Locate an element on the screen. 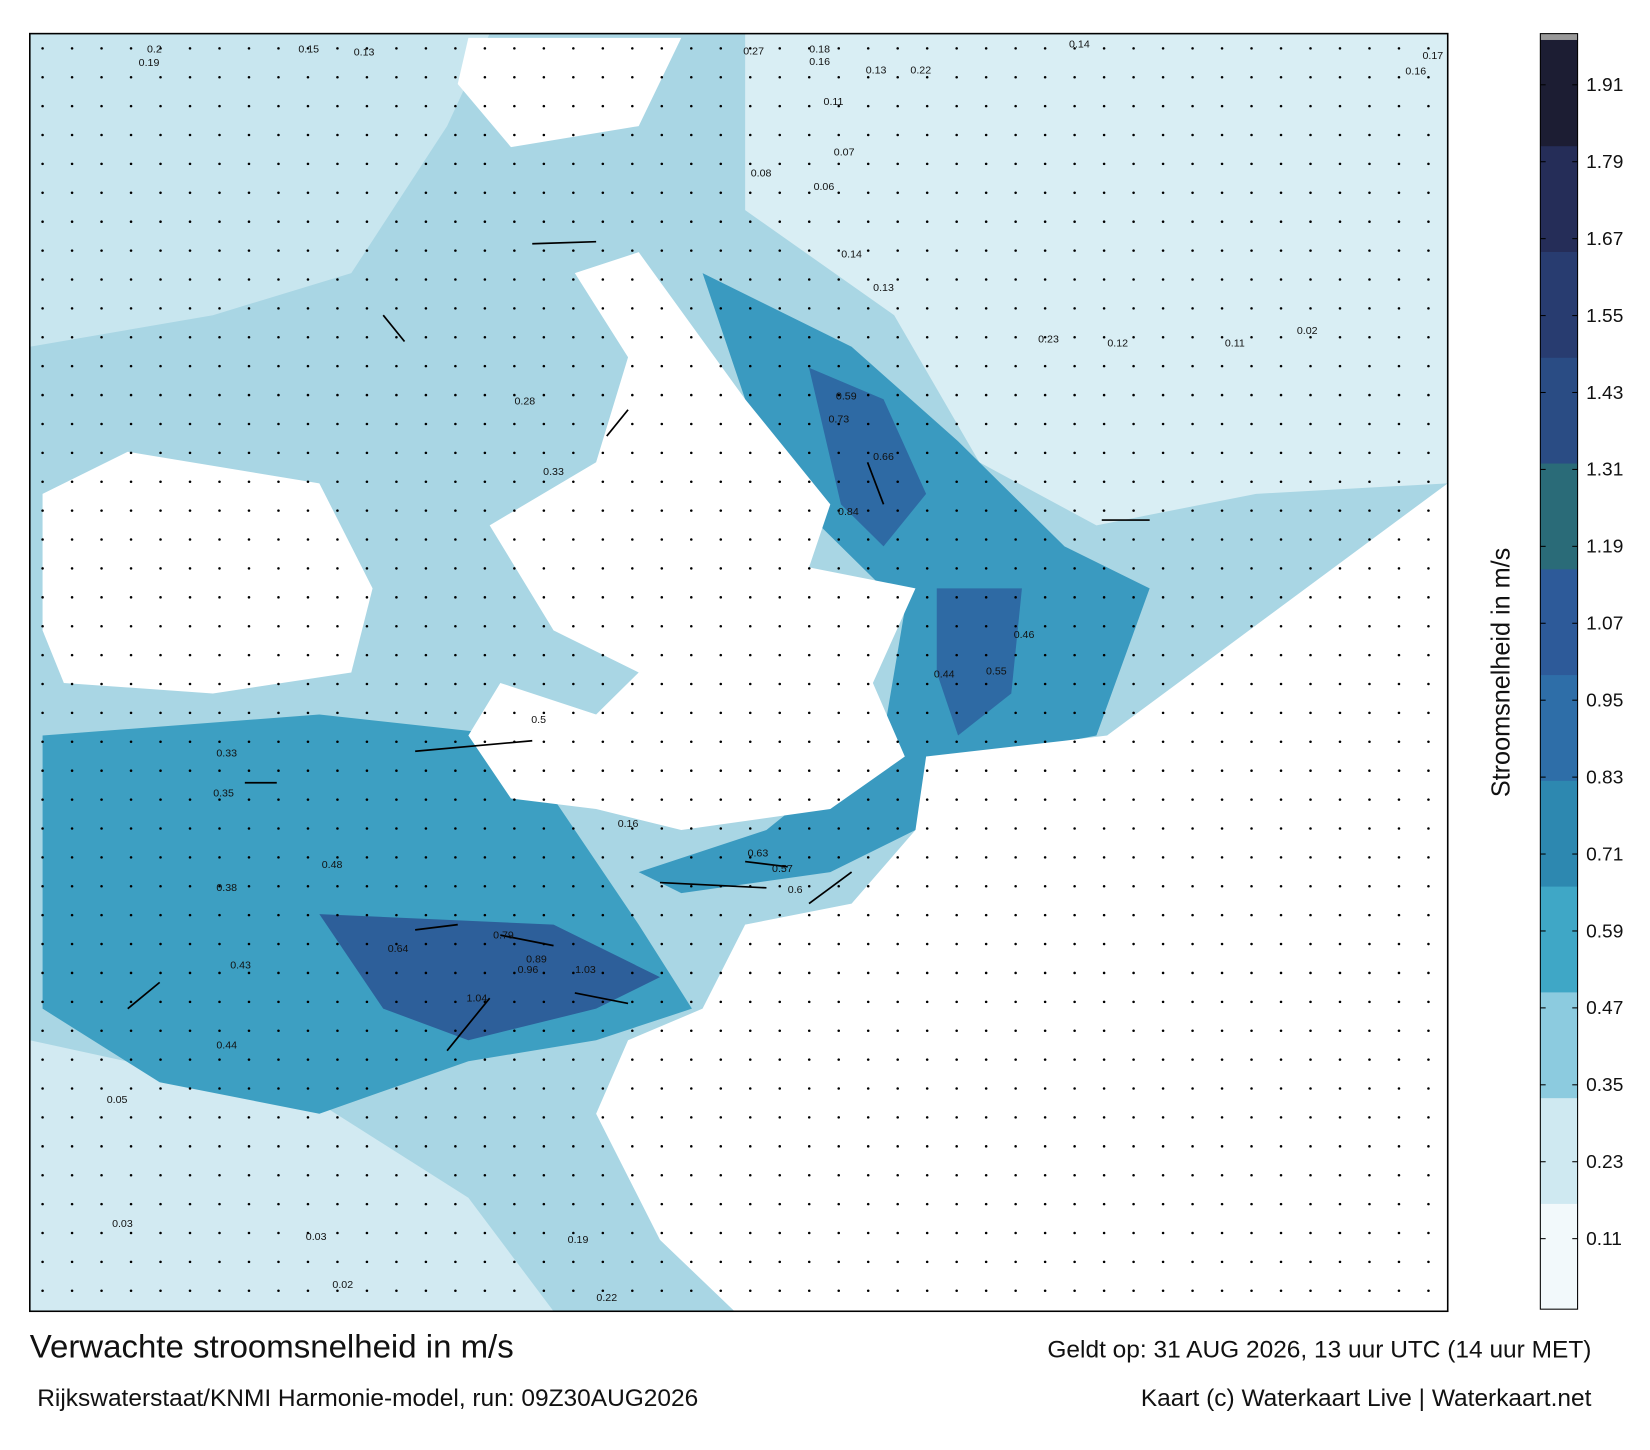  speed-label: 0.05 is located at coordinates (117, 1100).